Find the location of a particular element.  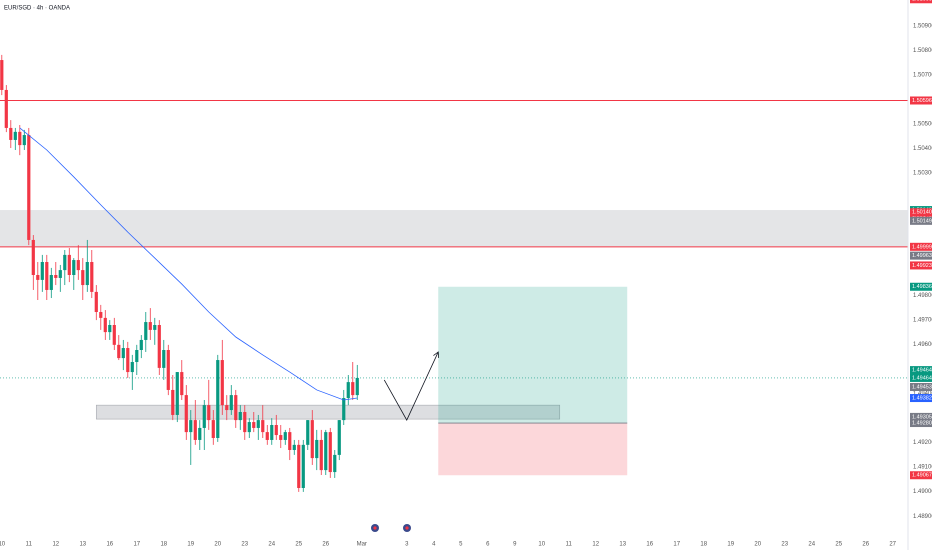

price-tag-label: 1.50596 is located at coordinates (922, 101).